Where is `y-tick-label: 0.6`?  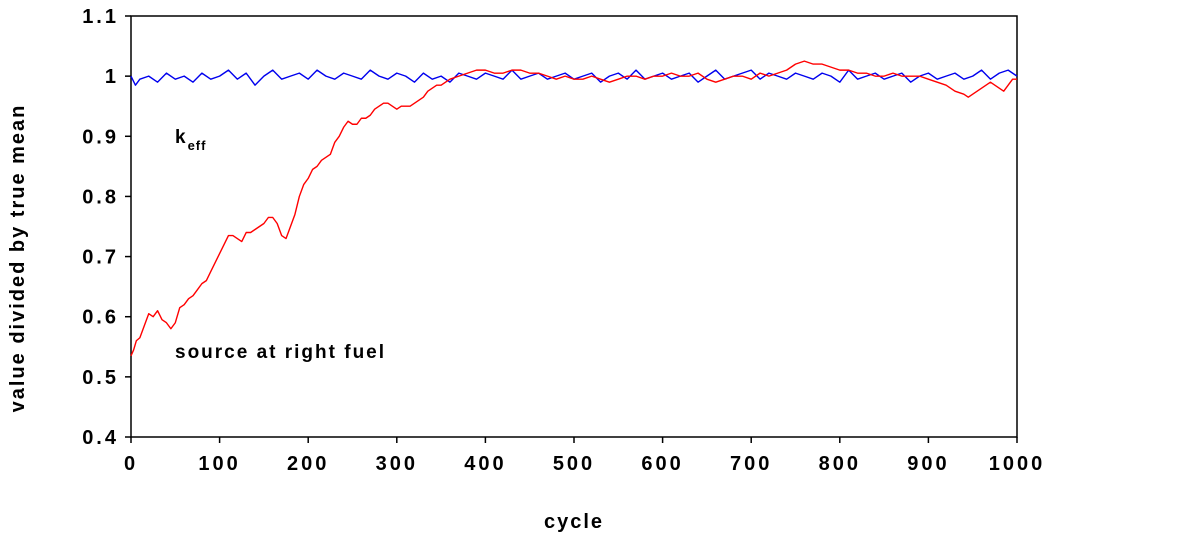
y-tick-label: 0.6 is located at coordinates (100, 318).